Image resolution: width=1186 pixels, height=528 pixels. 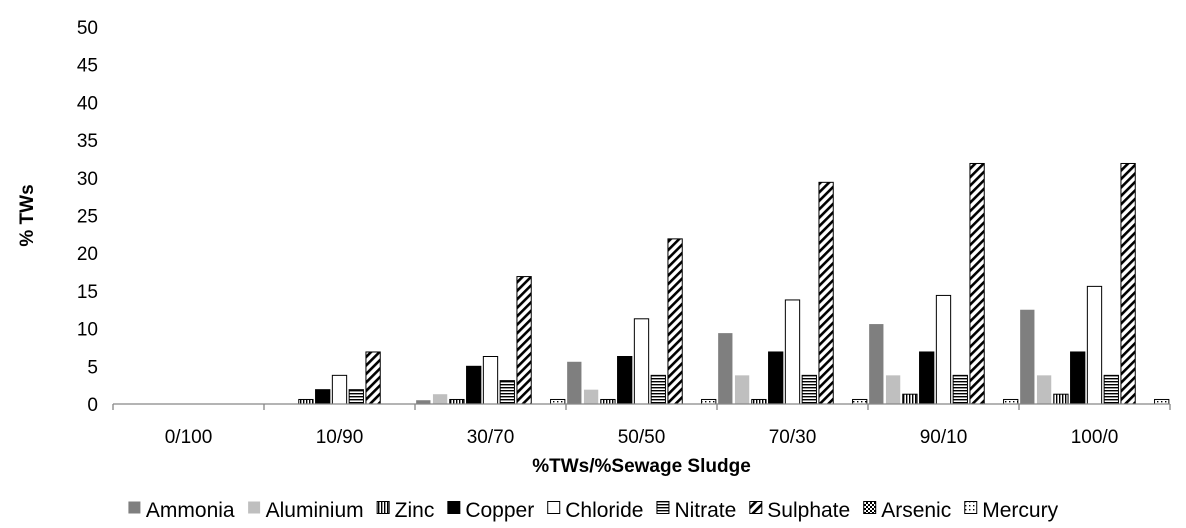 I want to click on legend-label: Mercury, so click(x=1020, y=510).